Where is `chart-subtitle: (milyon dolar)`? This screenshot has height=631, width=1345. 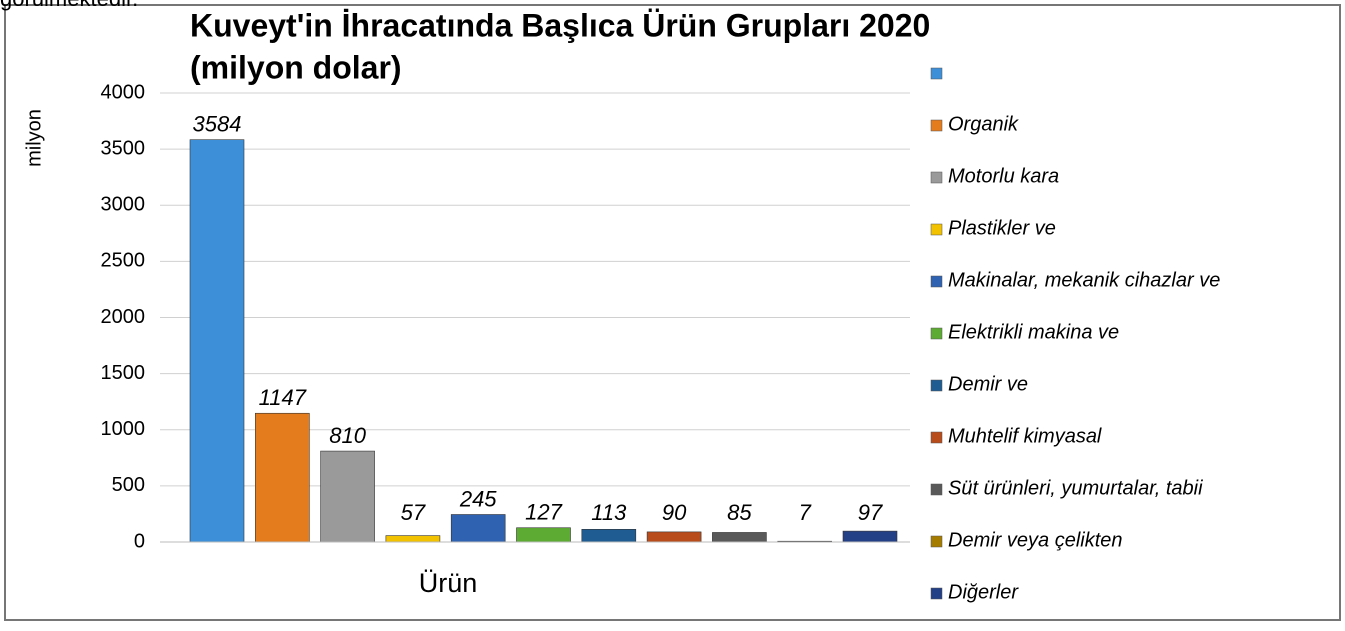
chart-subtitle: (milyon dolar) is located at coordinates (296, 67).